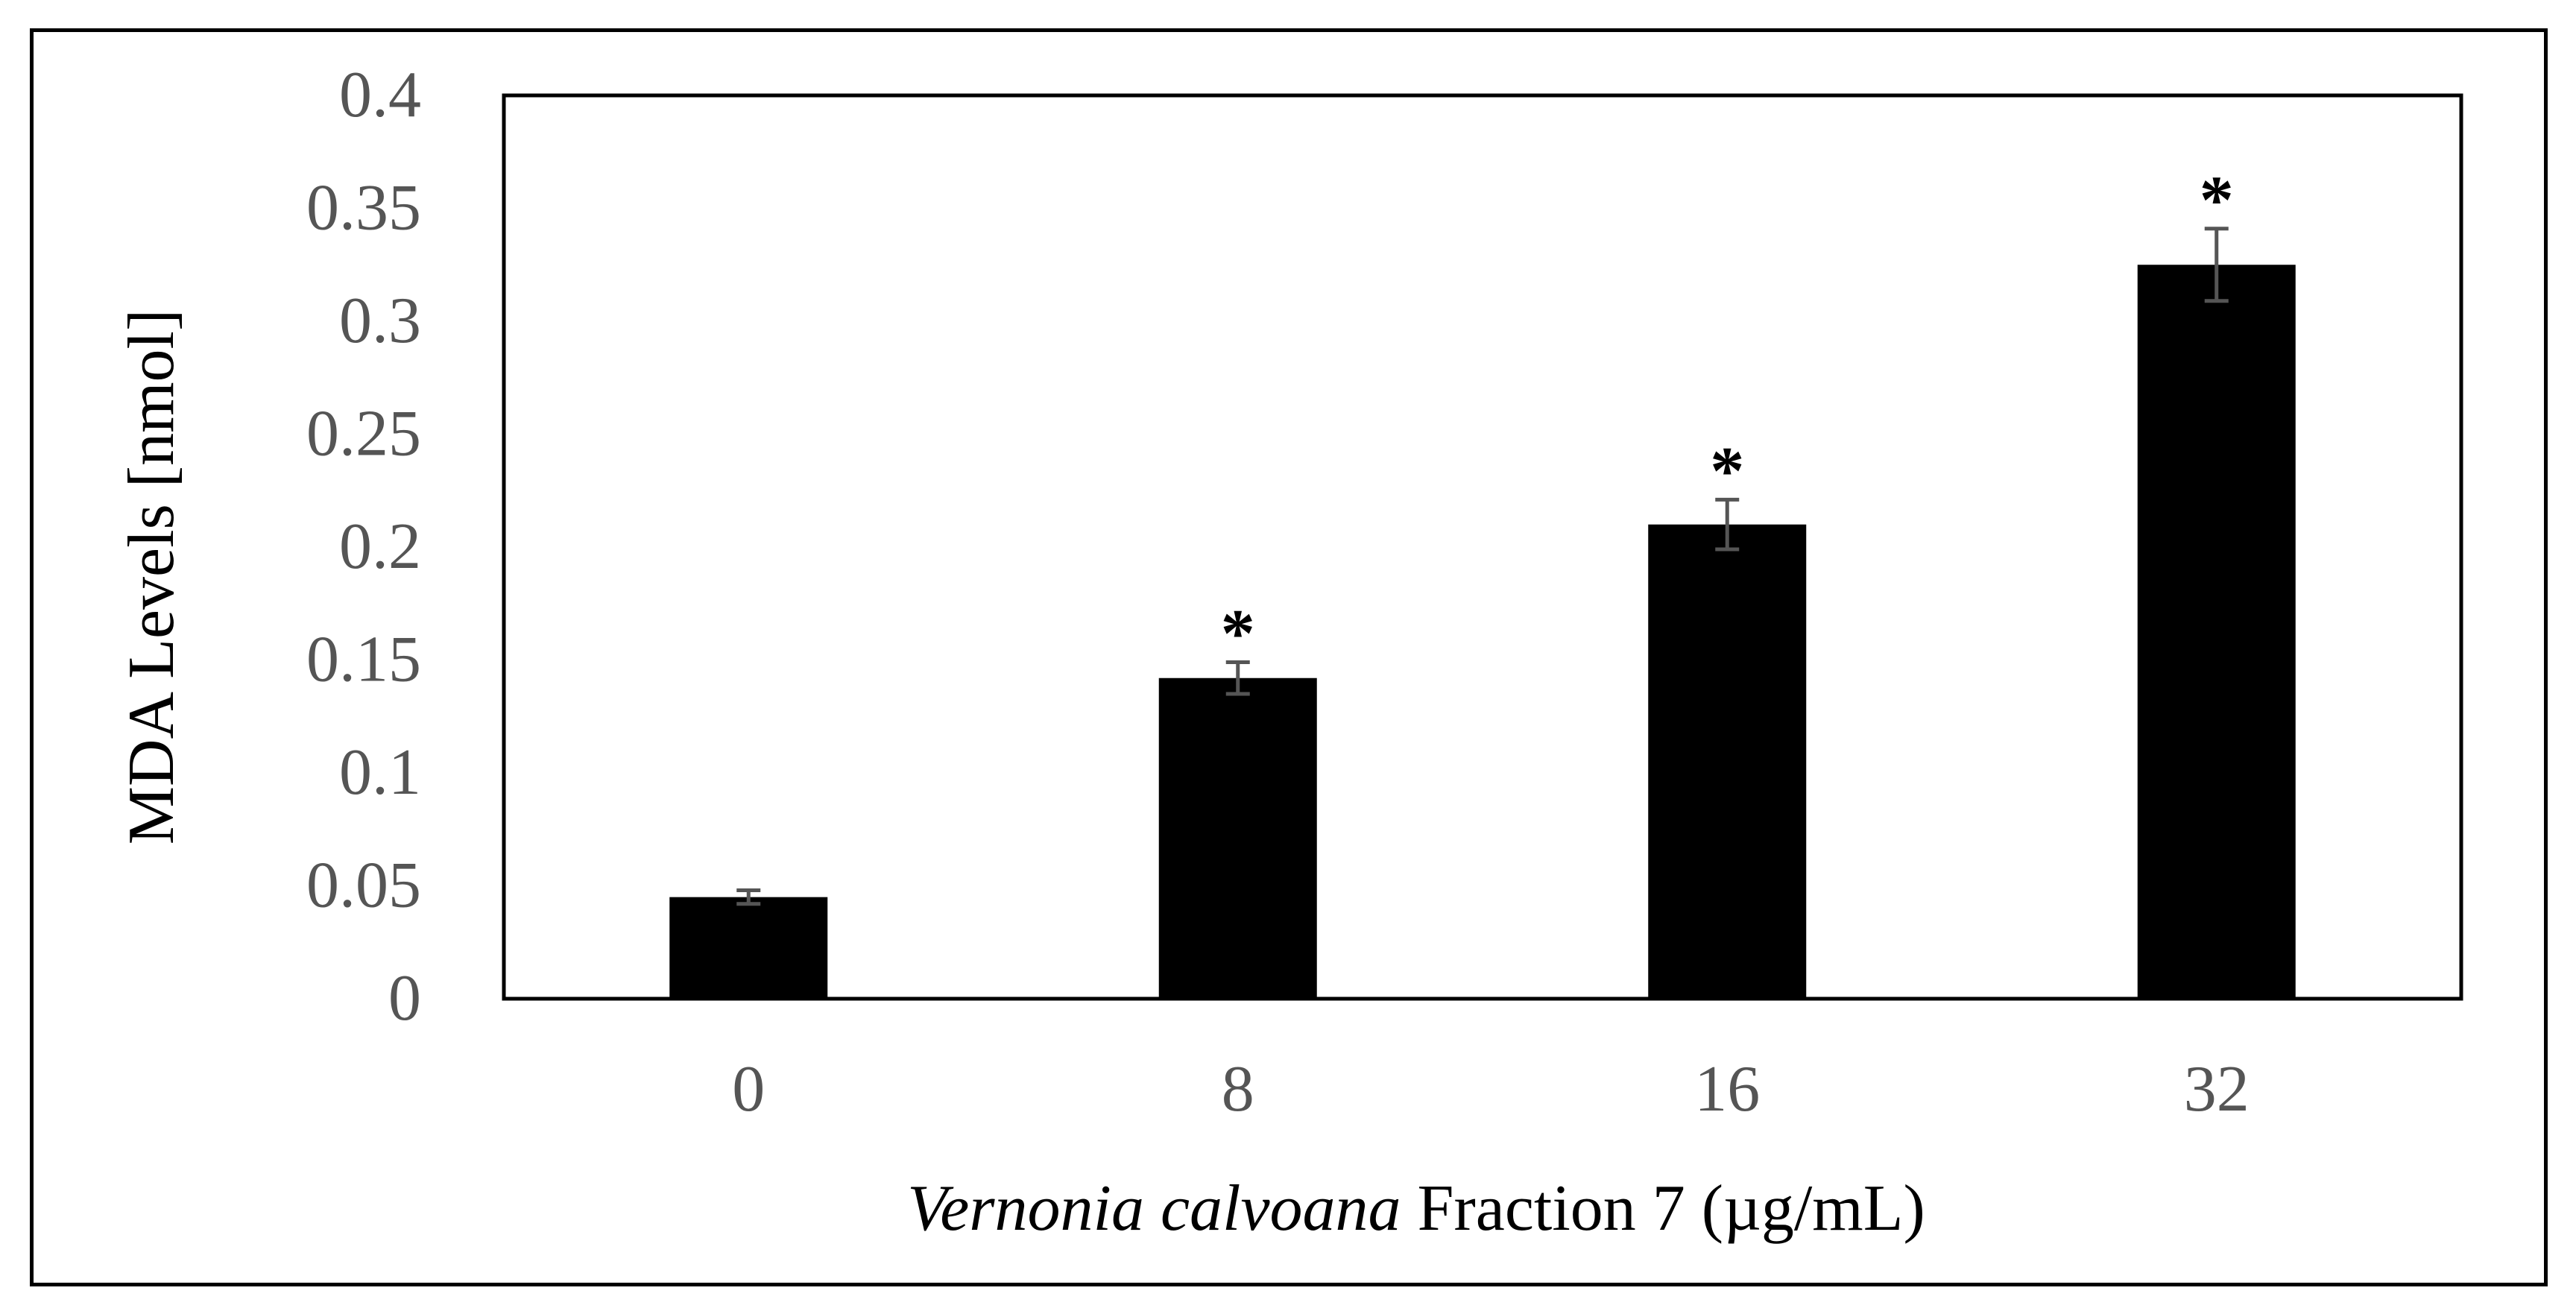  Describe the element at coordinates (1238, 1089) in the screenshot. I see `x-tick-label-8: 8` at that location.